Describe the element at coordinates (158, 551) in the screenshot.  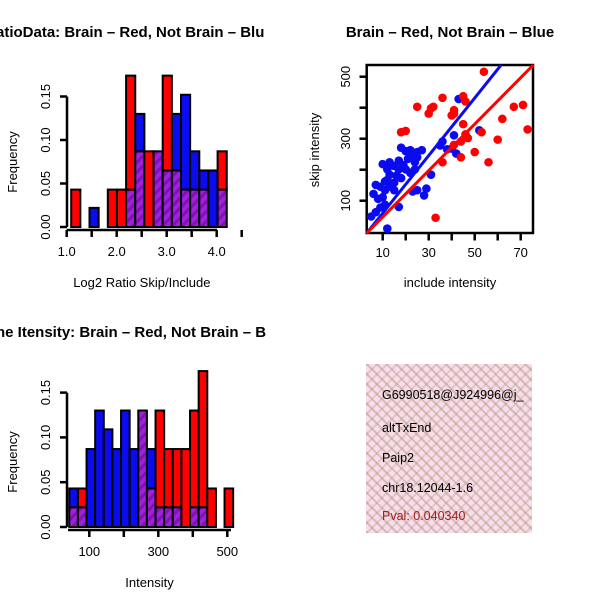
I see `x-tick-label: 300` at that location.